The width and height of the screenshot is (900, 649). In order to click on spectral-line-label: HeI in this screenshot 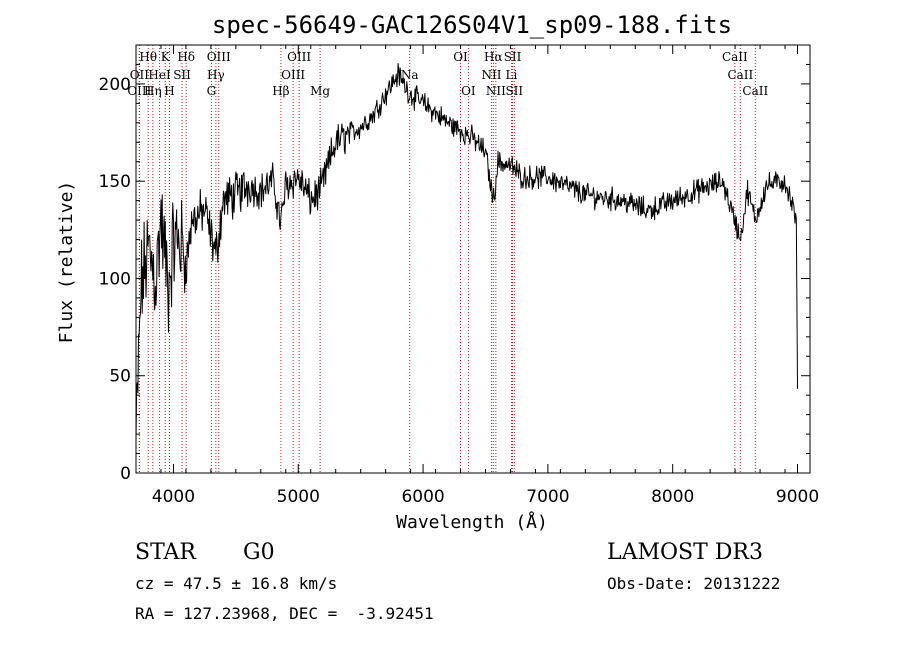, I will do `click(159, 75)`.